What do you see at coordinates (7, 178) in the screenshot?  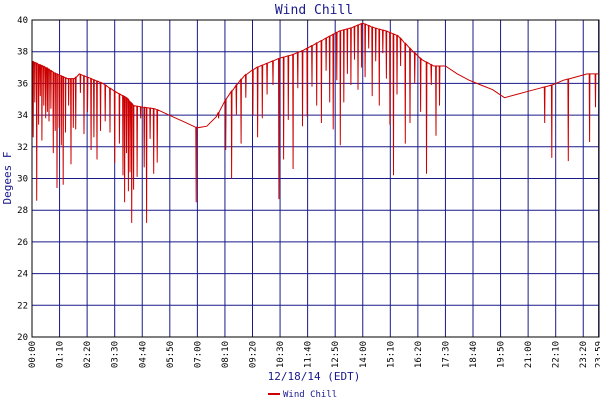 I see `y-axis-label: Degees F` at bounding box center [7, 178].